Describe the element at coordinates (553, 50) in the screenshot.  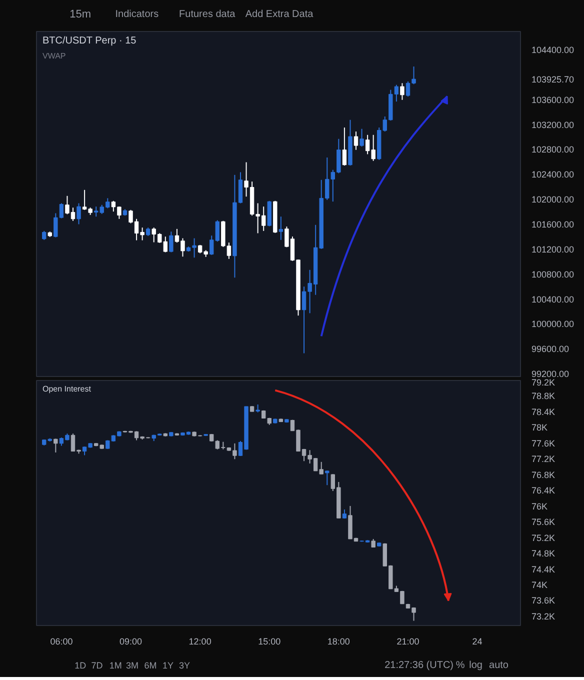
I see `y-tick-label: 104400.00` at that location.